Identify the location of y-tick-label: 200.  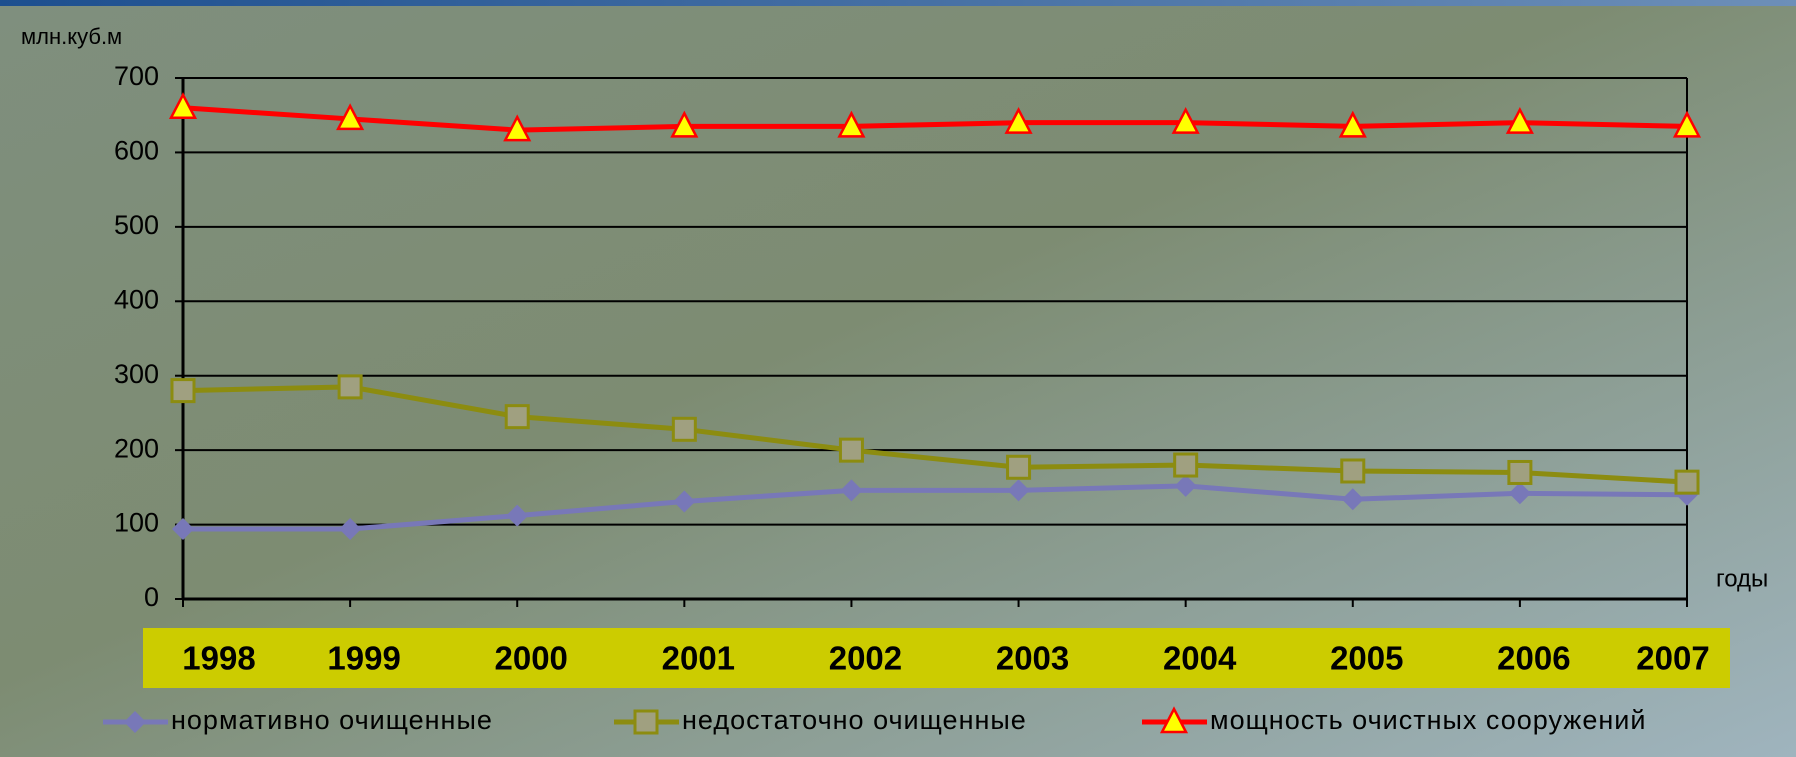
(136, 448).